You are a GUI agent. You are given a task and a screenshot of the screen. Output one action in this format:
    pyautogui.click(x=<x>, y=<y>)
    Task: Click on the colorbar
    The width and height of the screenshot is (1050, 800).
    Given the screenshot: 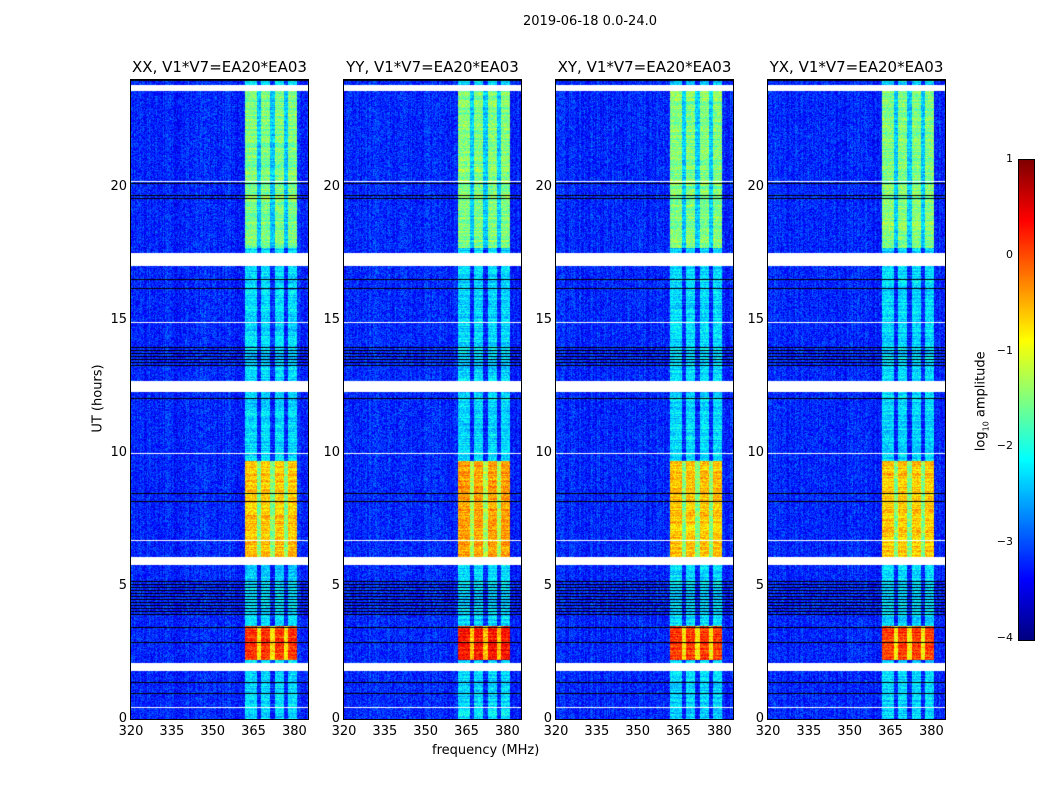 What is the action you would take?
    pyautogui.click(x=1026, y=400)
    